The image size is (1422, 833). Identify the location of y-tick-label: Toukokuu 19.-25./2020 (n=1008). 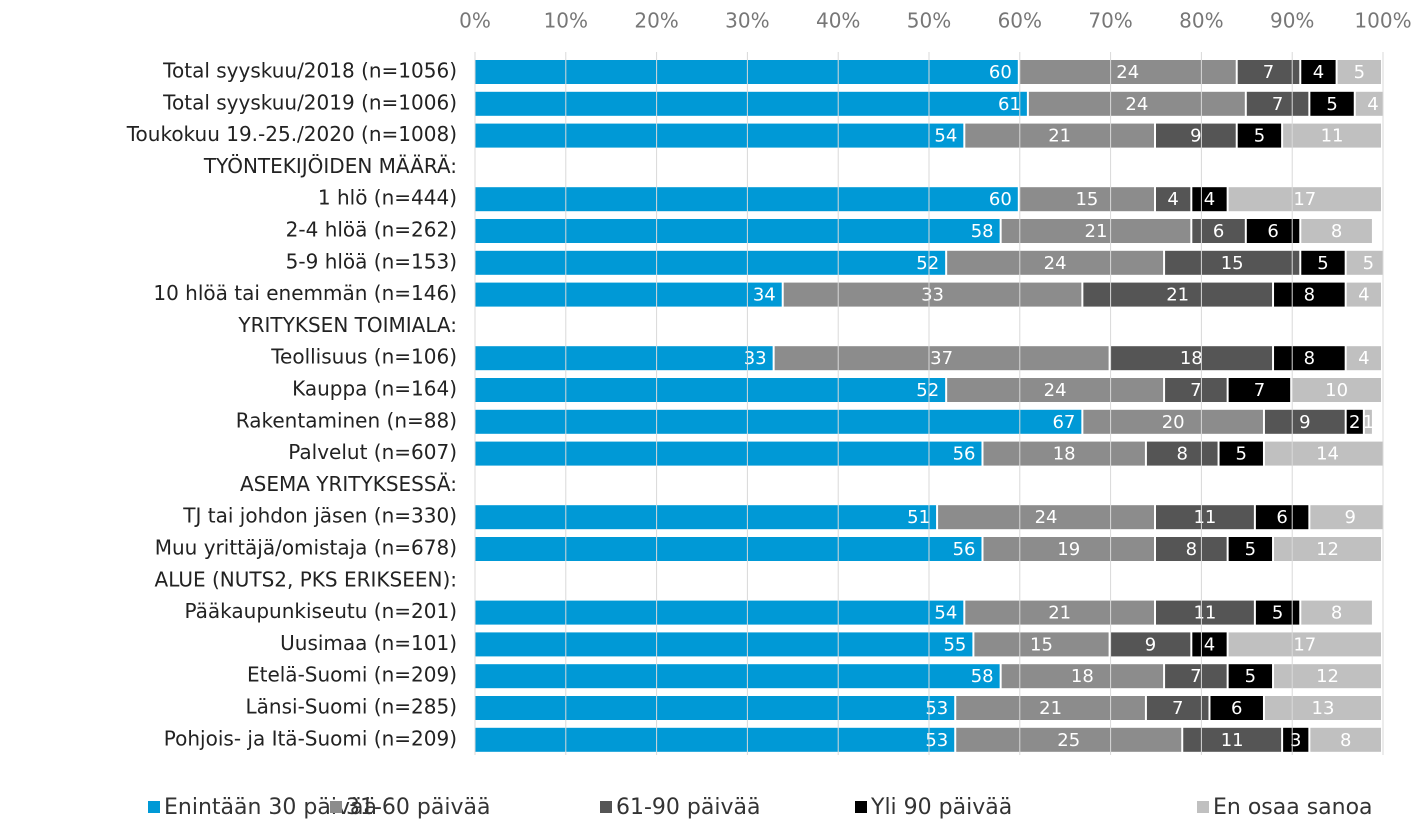
(291, 134).